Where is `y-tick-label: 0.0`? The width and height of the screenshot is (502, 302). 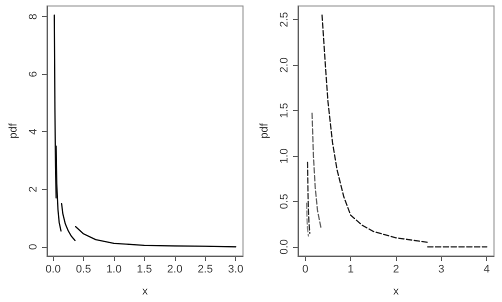 y-tick-label: 0.0 is located at coordinates (284, 247).